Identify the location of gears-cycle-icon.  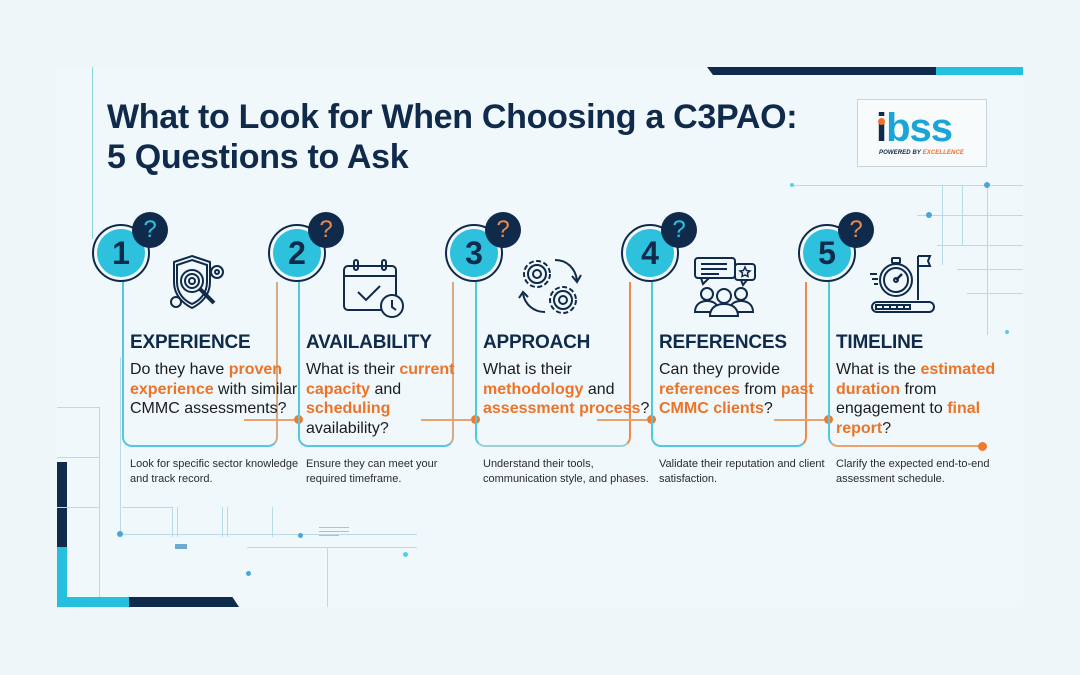
(550, 286).